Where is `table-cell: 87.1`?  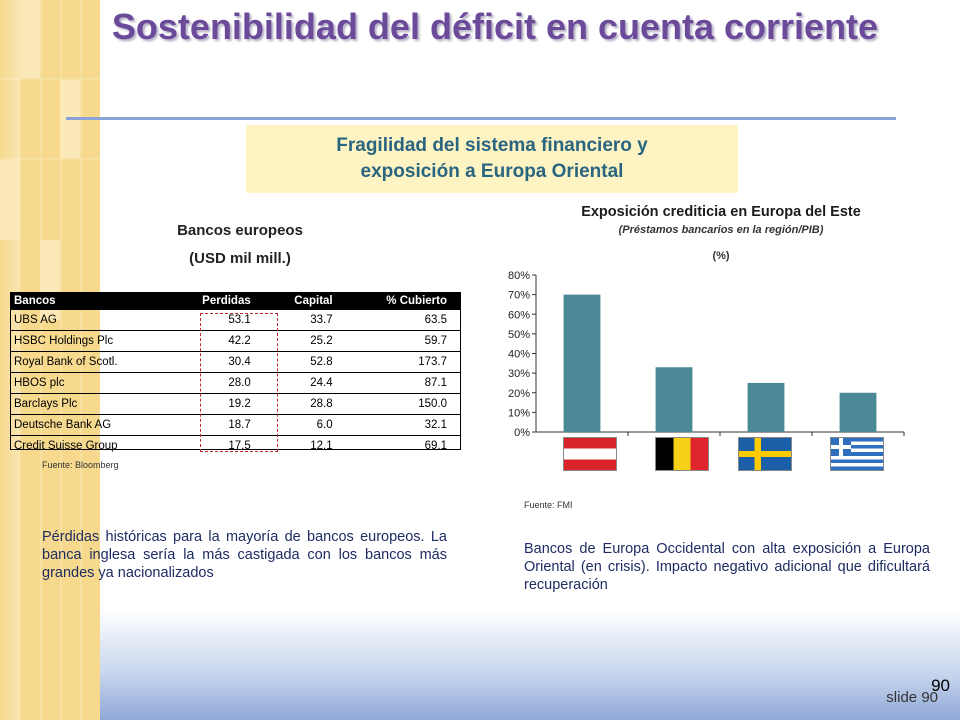
table-cell: 87.1 is located at coordinates (403, 383).